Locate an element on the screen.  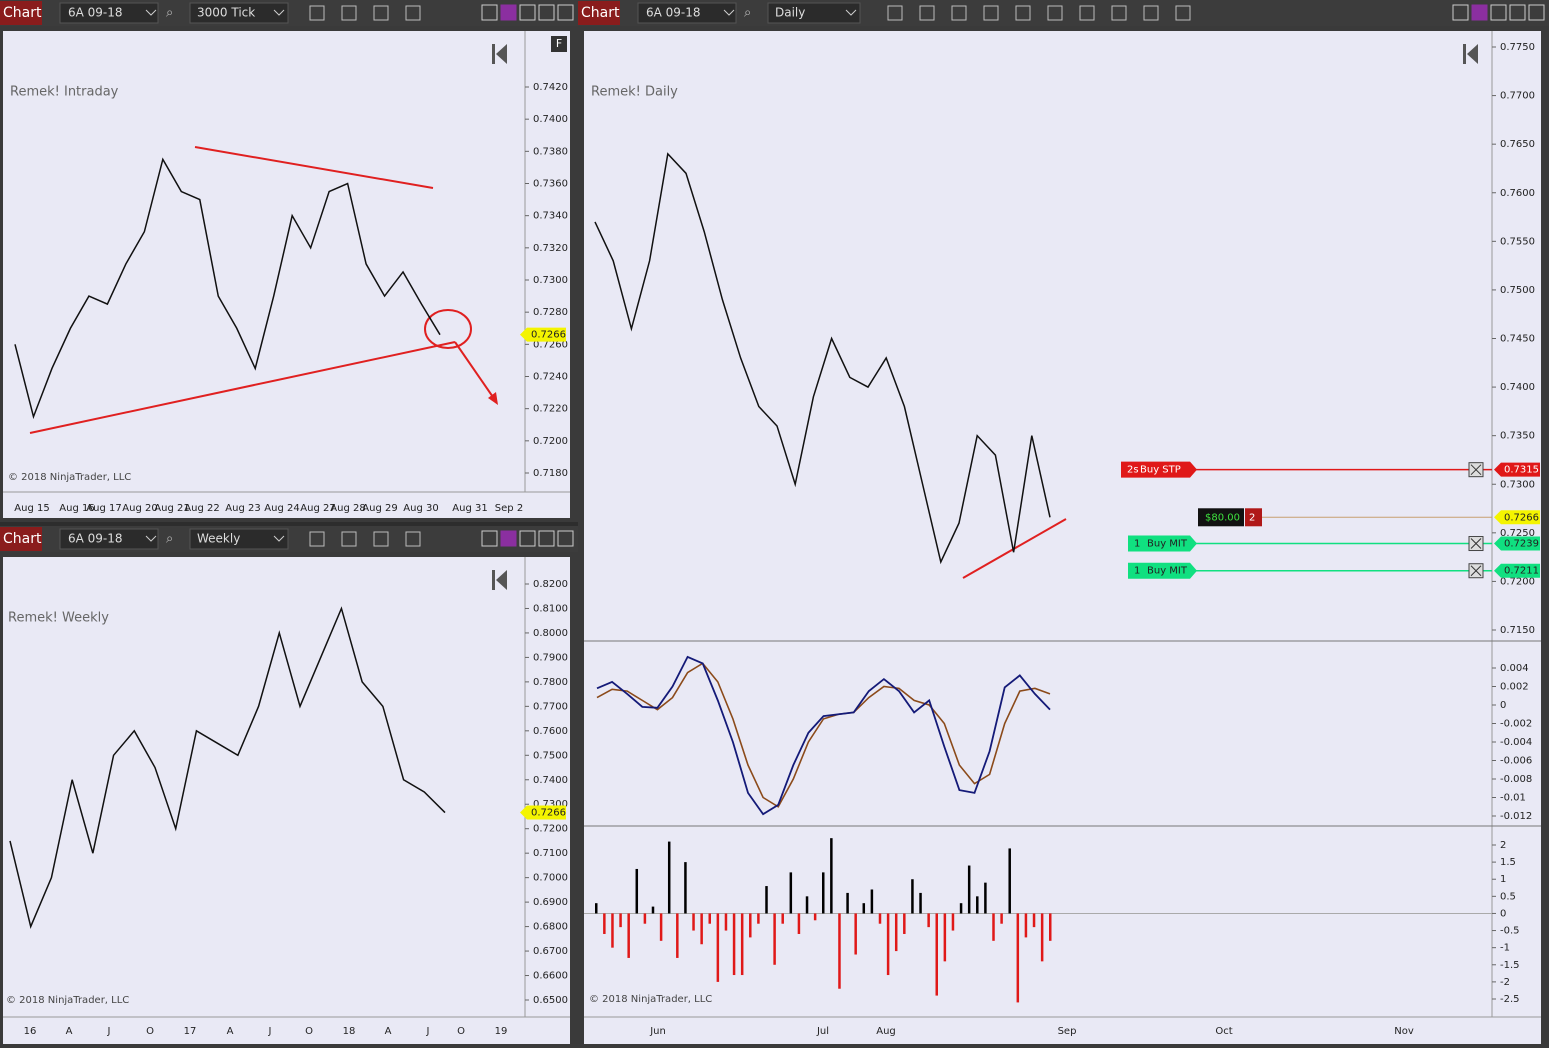
y-tick-label: 0.7320 is located at coordinates (550, 248).